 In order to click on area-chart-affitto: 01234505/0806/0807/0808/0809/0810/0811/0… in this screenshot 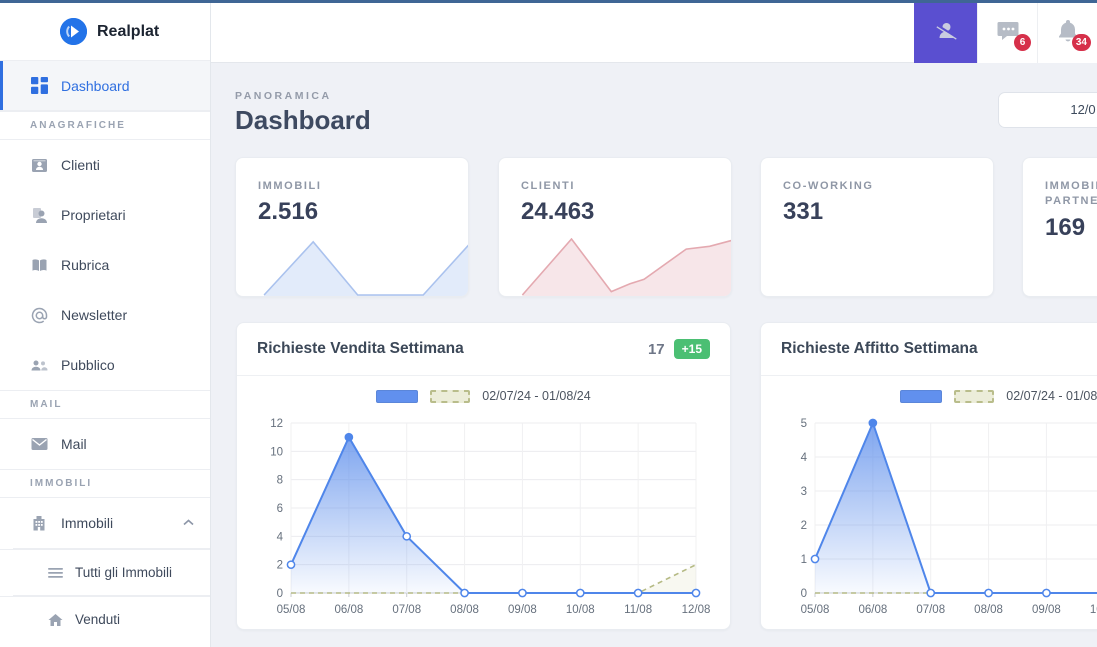, I will do `click(938, 519)`.